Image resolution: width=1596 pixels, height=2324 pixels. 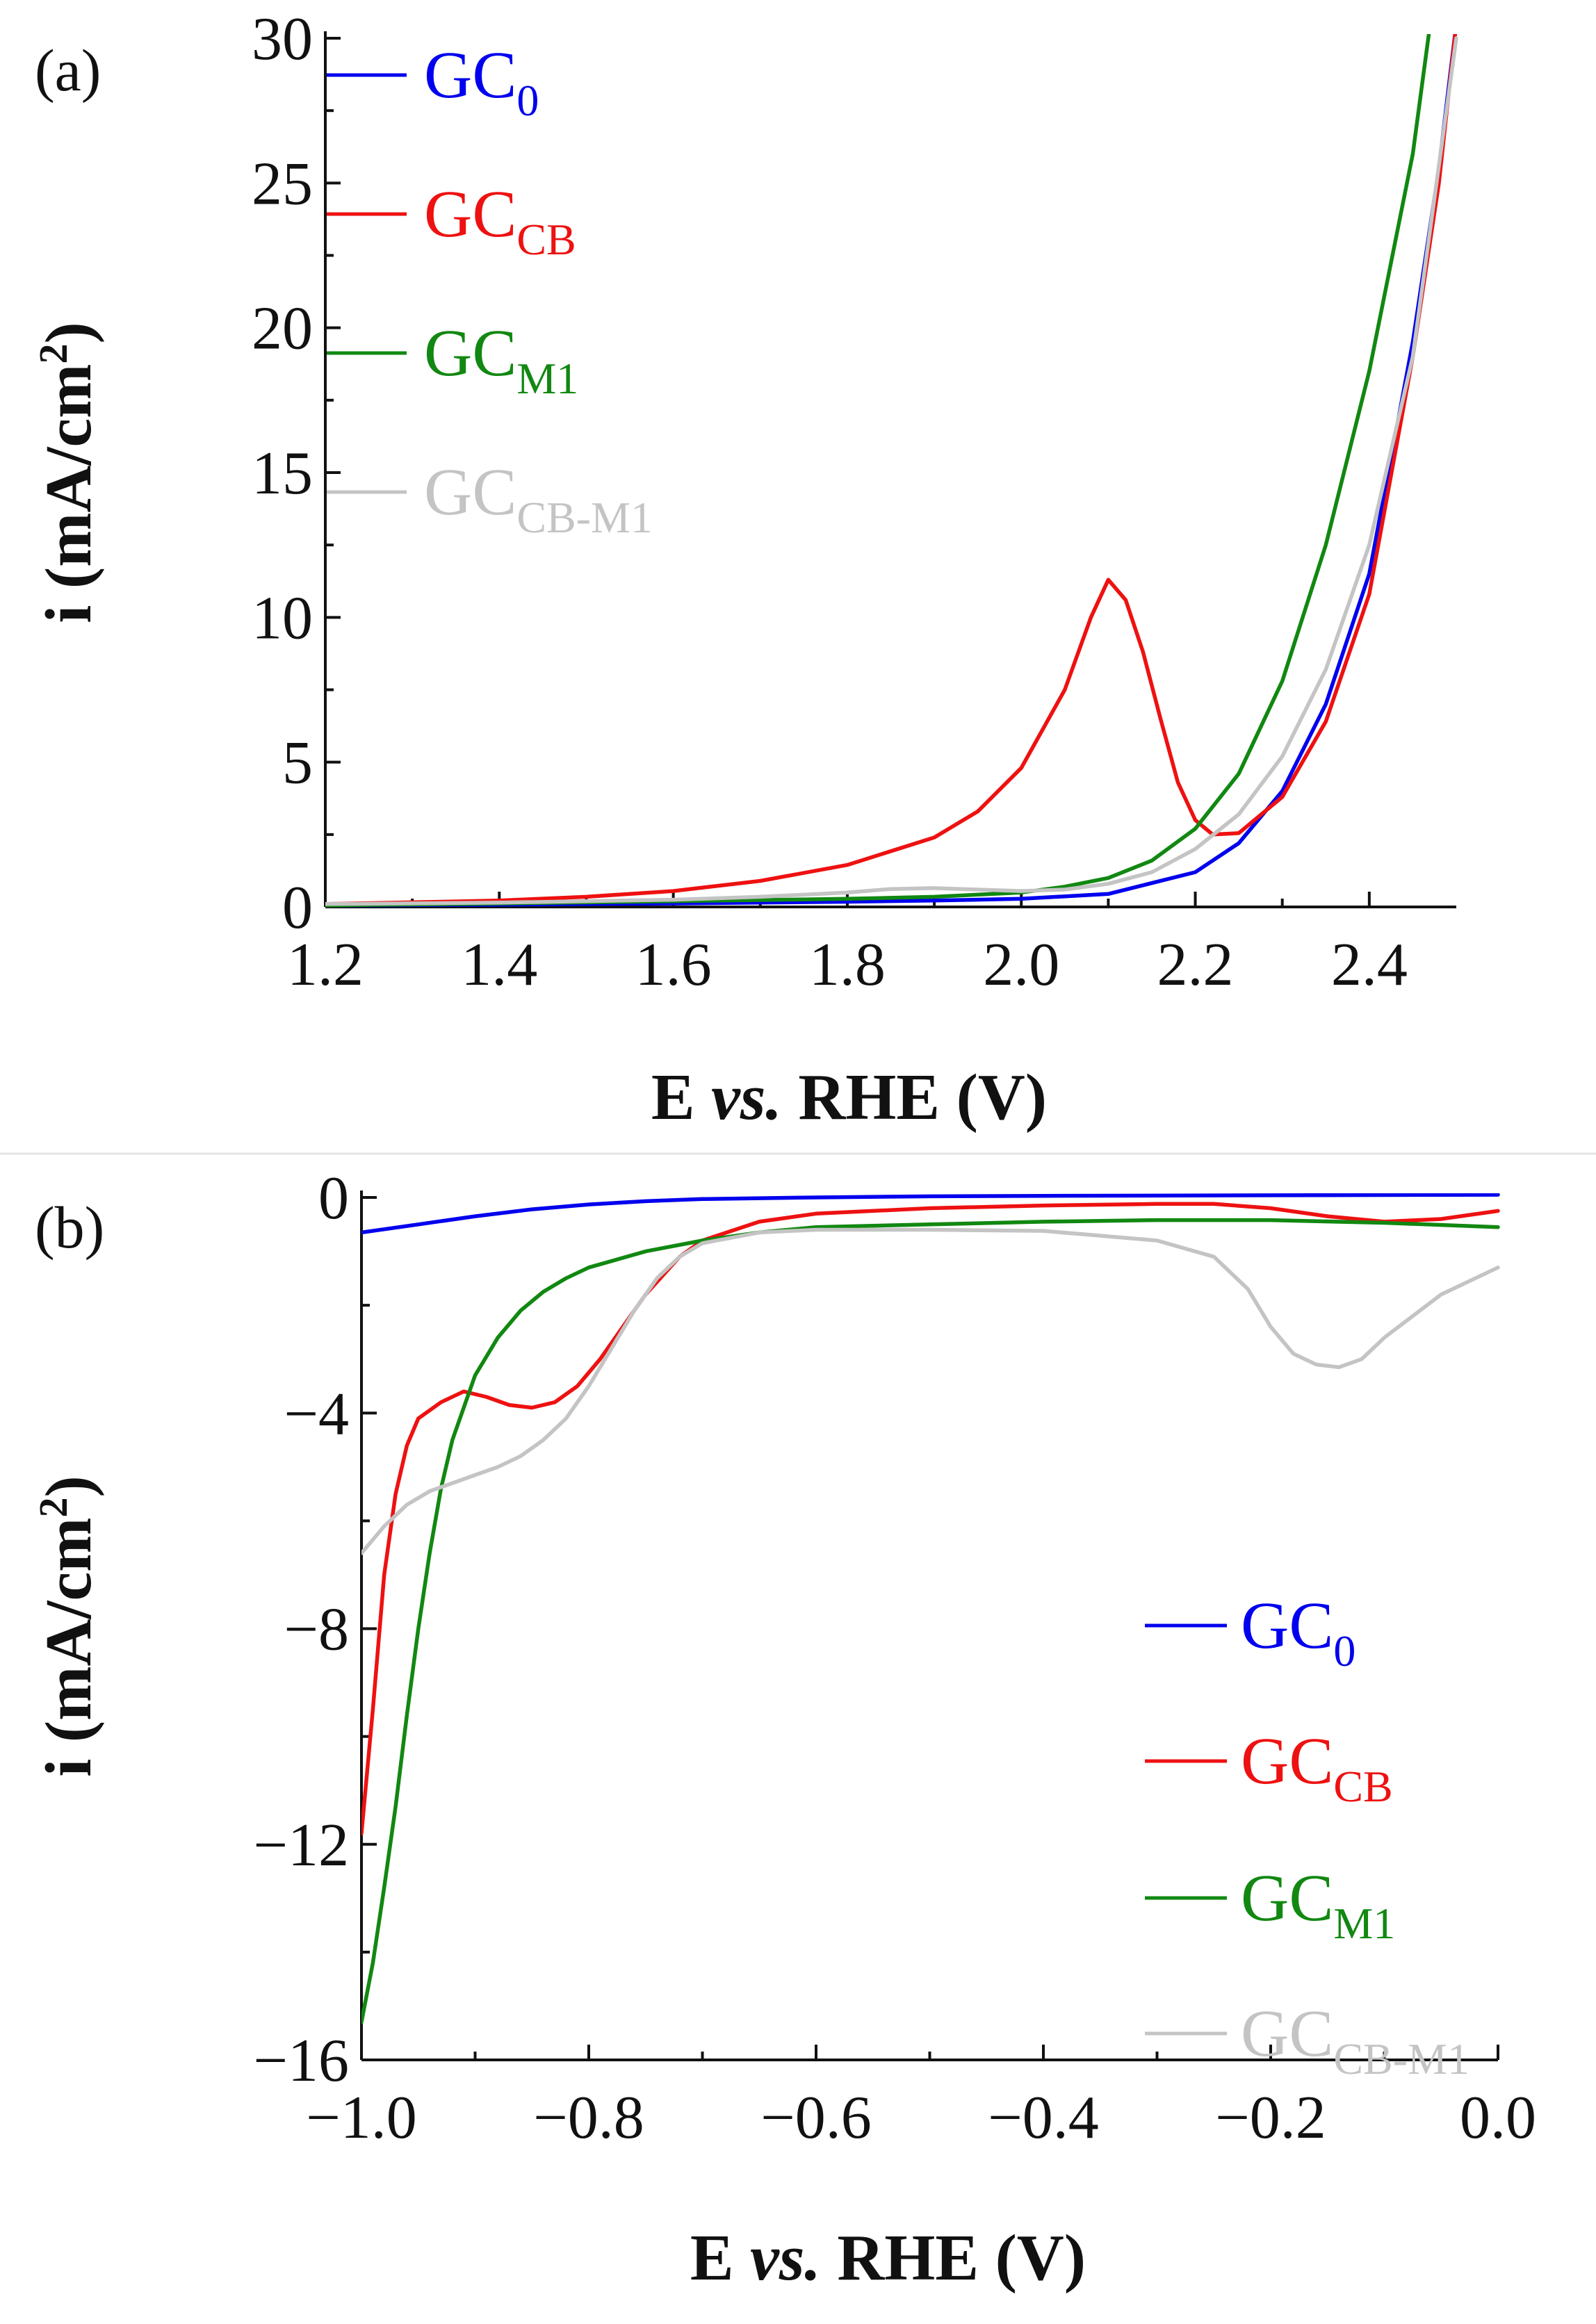 I want to click on x-tick-label: 1.2, so click(x=325, y=965).